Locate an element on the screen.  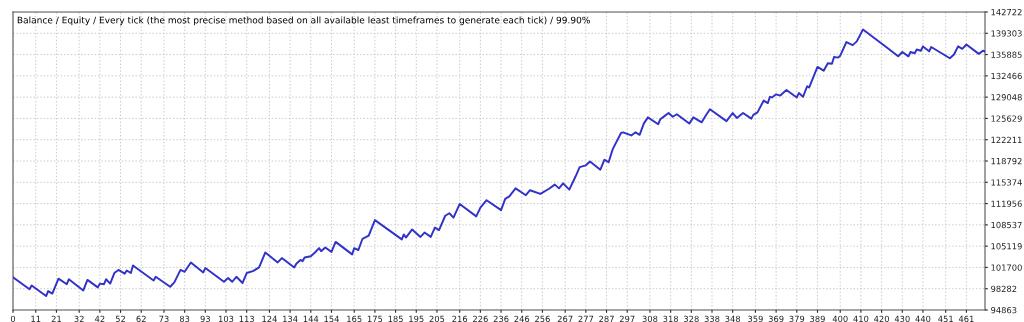
x-tick-label: 440 is located at coordinates (923, 318).